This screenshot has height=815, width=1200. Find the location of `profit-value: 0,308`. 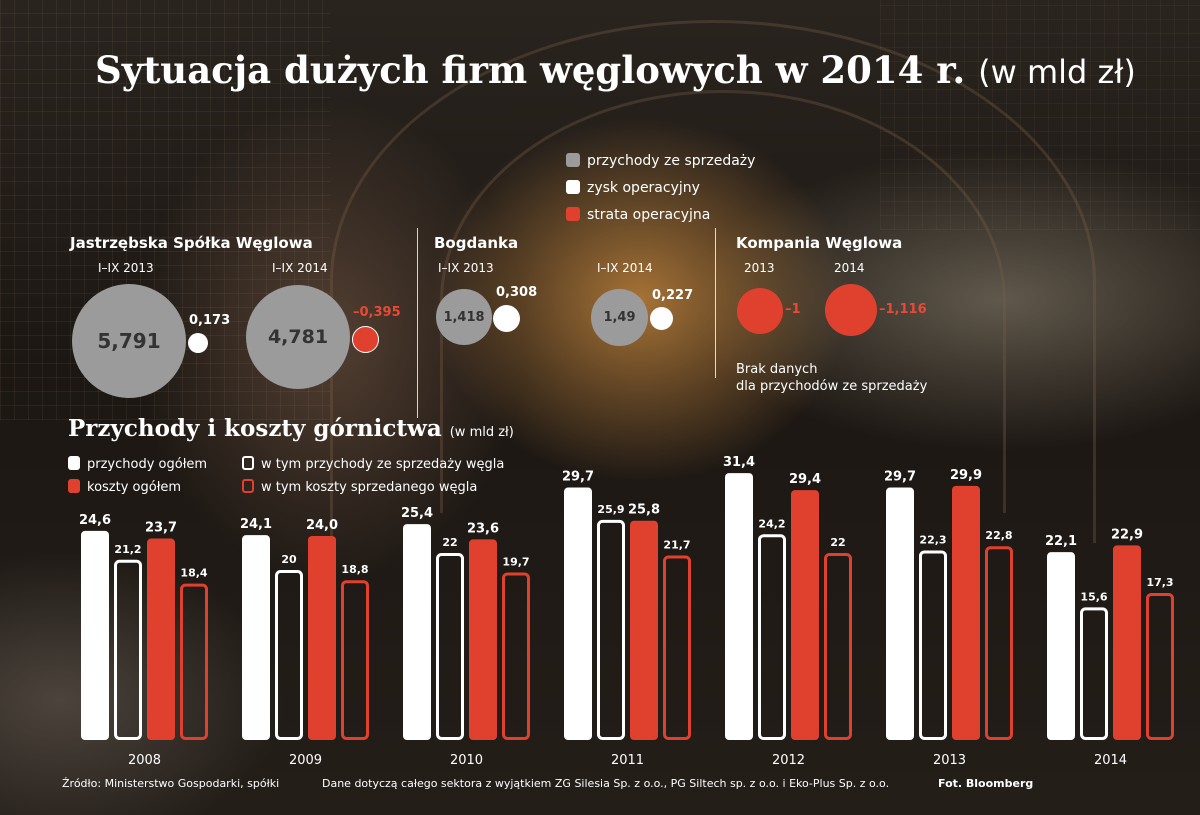

profit-value: 0,308 is located at coordinates (517, 292).